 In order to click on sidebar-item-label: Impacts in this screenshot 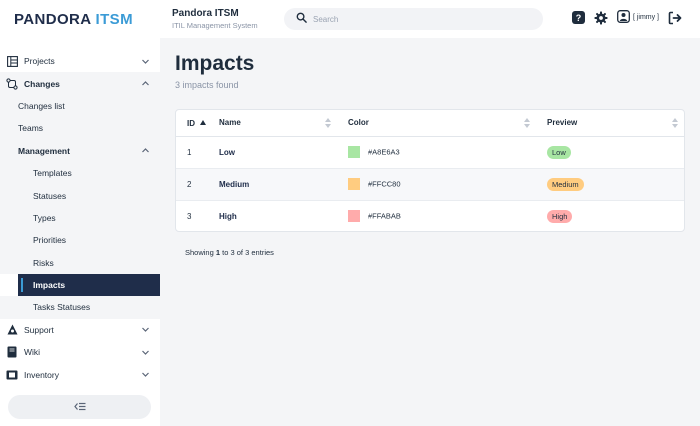, I will do `click(49, 285)`.